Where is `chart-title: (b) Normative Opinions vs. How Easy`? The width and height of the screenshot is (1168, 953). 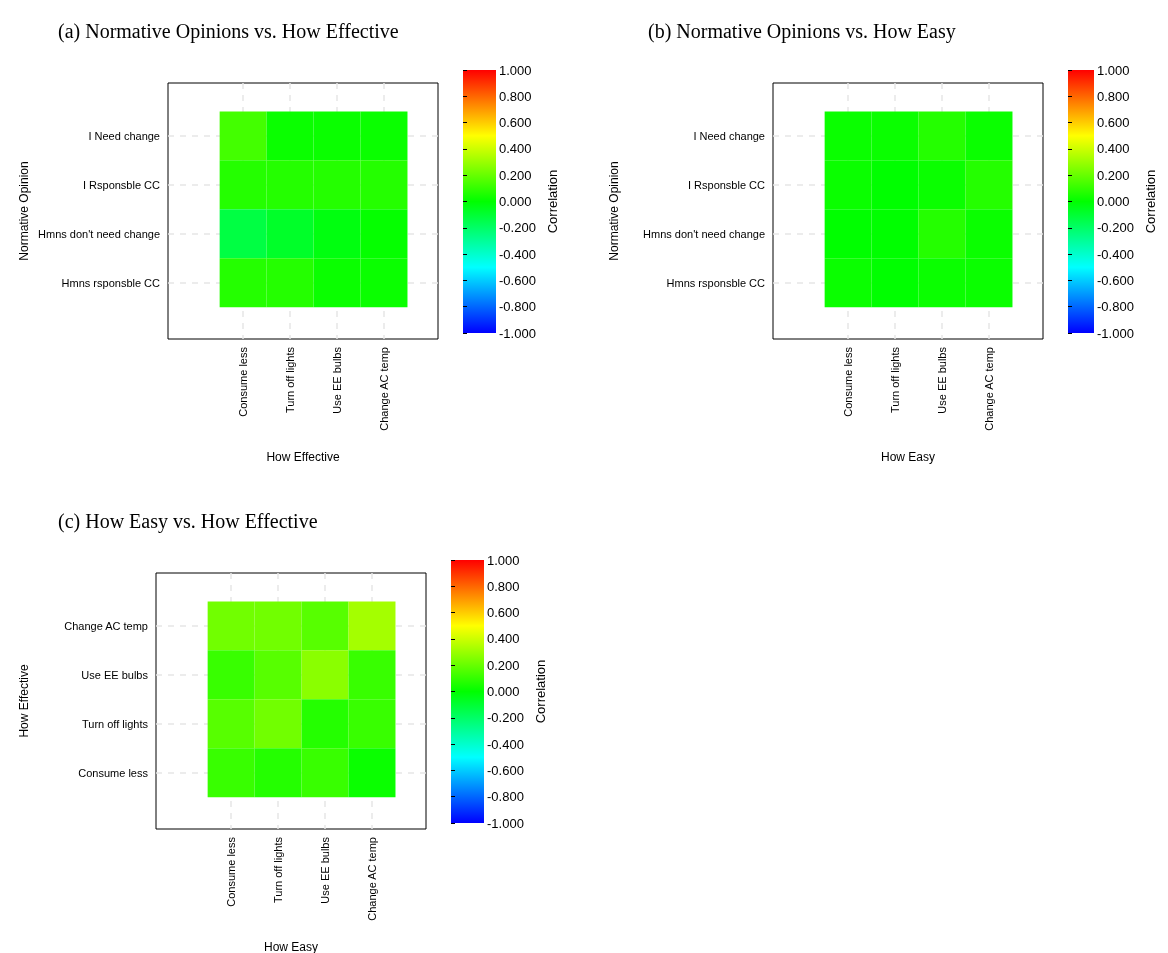
chart-title: (b) Normative Opinions vs. How Easy is located at coordinates (802, 31).